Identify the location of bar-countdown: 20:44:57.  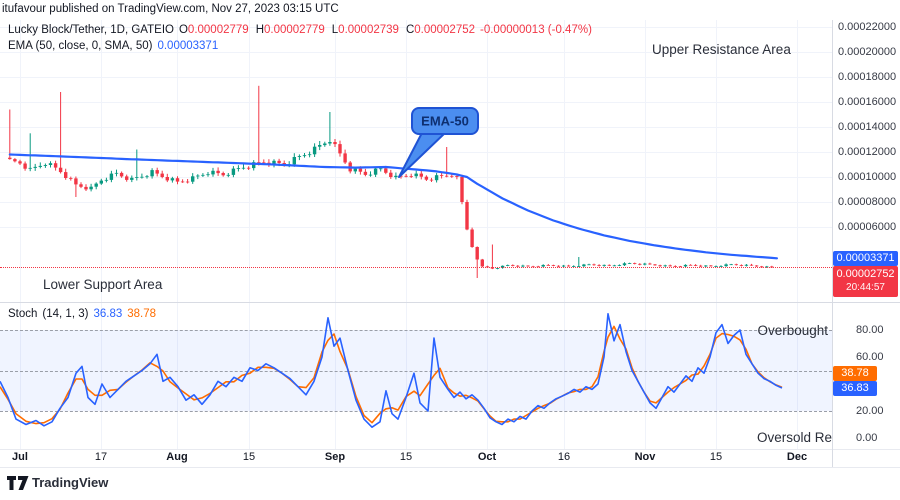
(865, 287).